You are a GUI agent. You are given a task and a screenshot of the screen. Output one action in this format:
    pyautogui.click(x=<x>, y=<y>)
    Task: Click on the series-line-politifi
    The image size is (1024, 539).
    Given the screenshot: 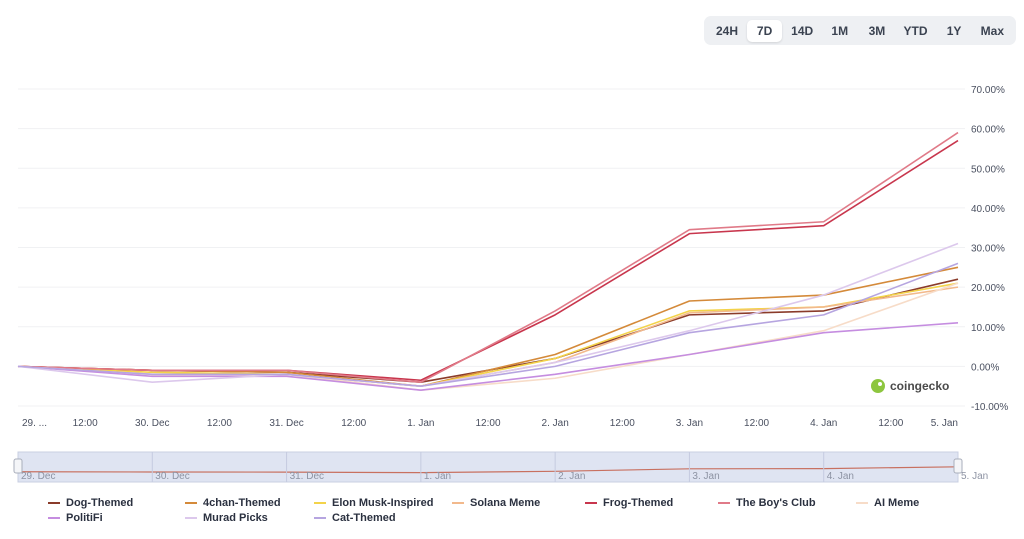 What is the action you would take?
    pyautogui.click(x=488, y=356)
    